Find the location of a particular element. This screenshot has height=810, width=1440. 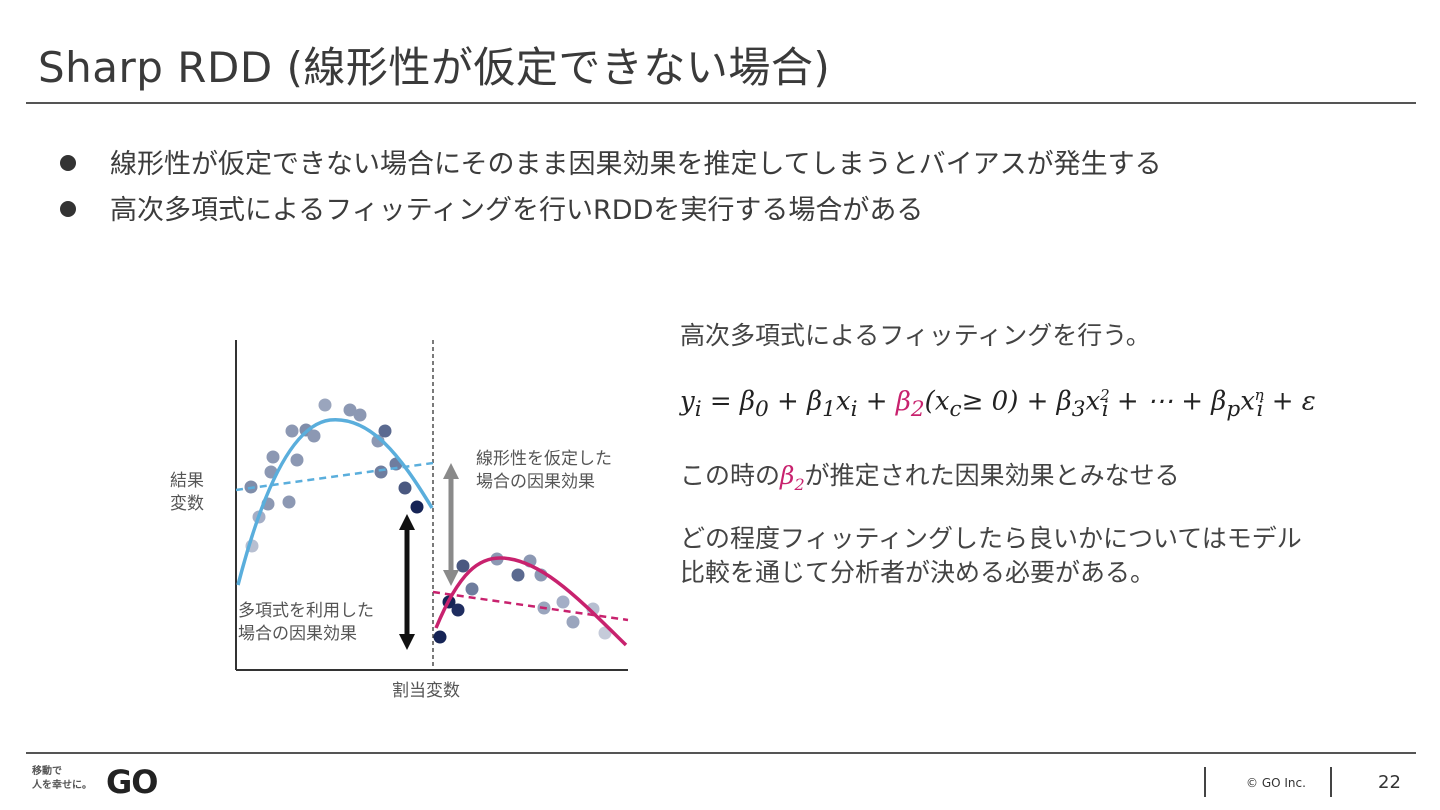

beta-note: この時のβ2が推定された因果効果とみなせる is located at coordinates (930, 477).